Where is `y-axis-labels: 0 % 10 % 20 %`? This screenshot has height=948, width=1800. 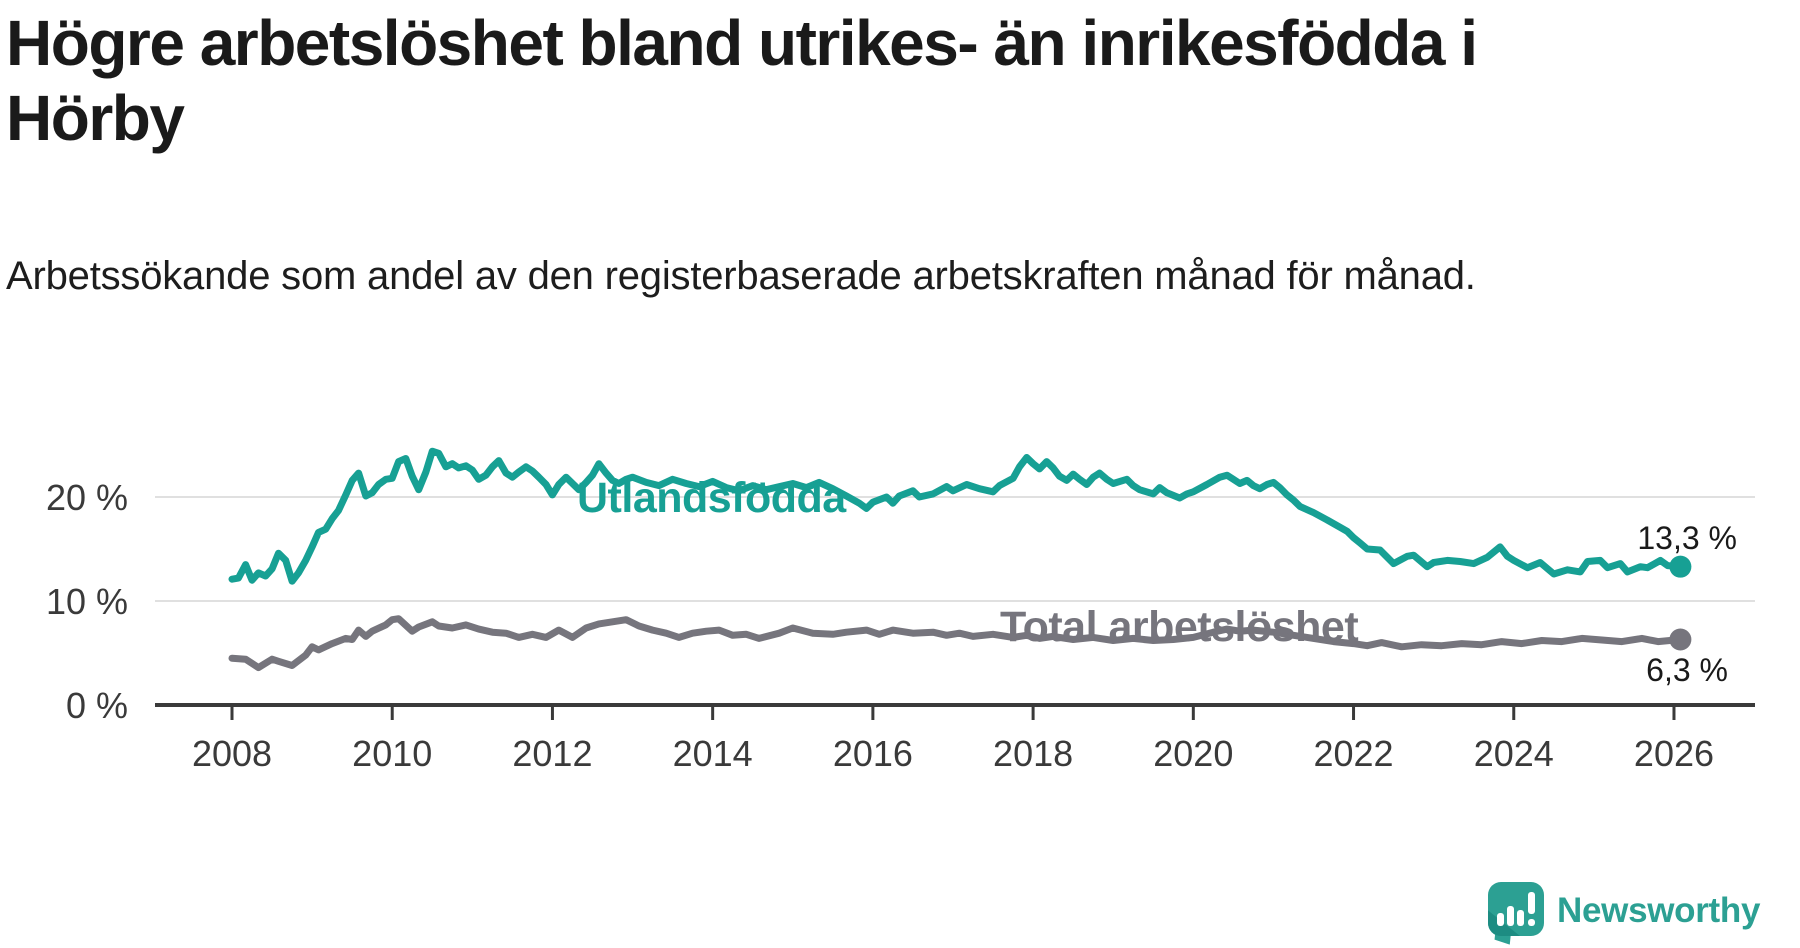 y-axis-labels: 0 % 10 % 20 % is located at coordinates (87, 601).